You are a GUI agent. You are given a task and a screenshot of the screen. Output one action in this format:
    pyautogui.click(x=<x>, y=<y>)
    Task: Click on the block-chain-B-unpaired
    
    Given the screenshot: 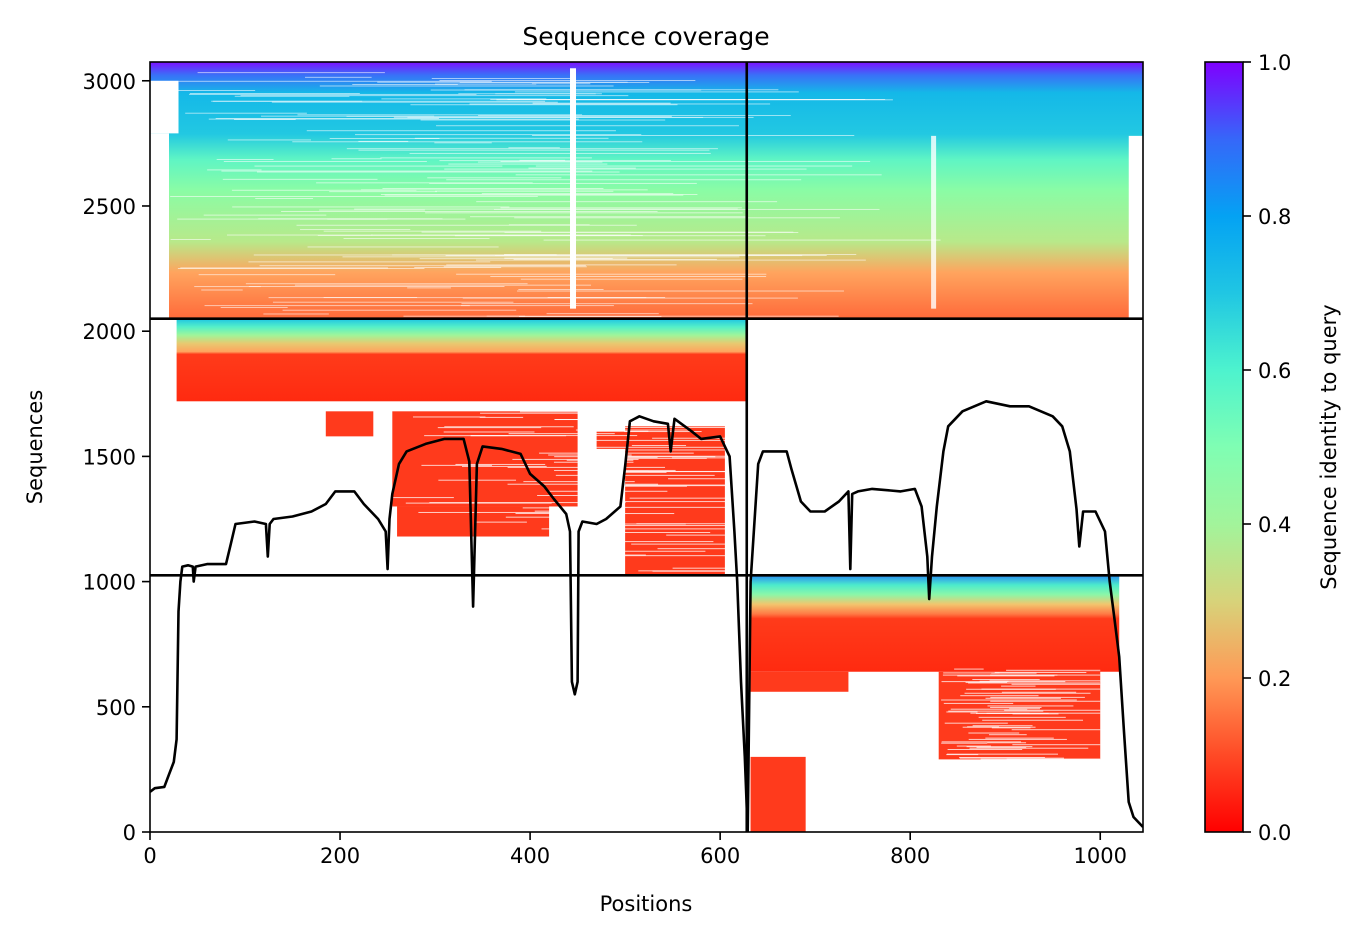 What is the action you would take?
    pyautogui.click(x=935, y=623)
    